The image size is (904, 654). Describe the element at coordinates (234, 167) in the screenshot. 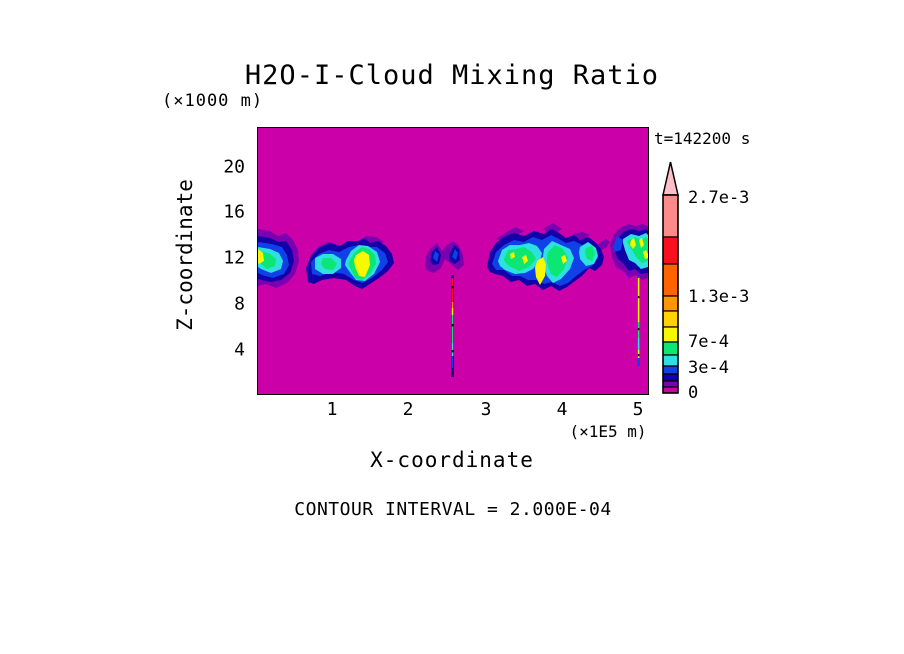

I see `y-tick-20: 20` at that location.